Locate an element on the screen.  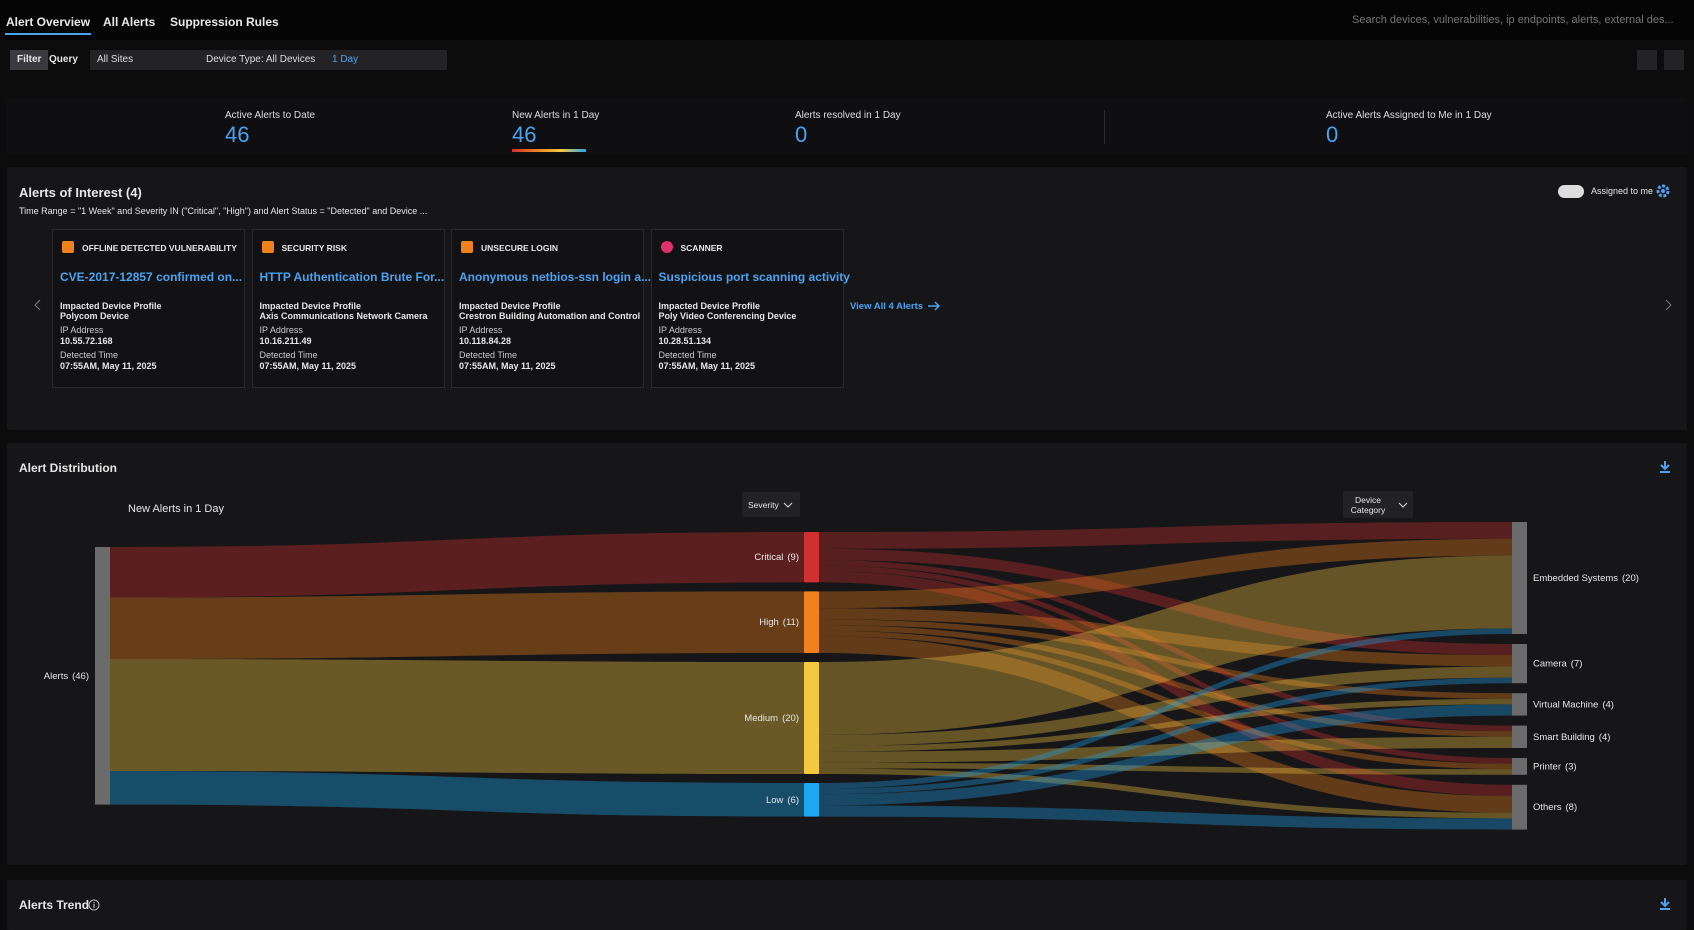
divider is located at coordinates (1104, 127).